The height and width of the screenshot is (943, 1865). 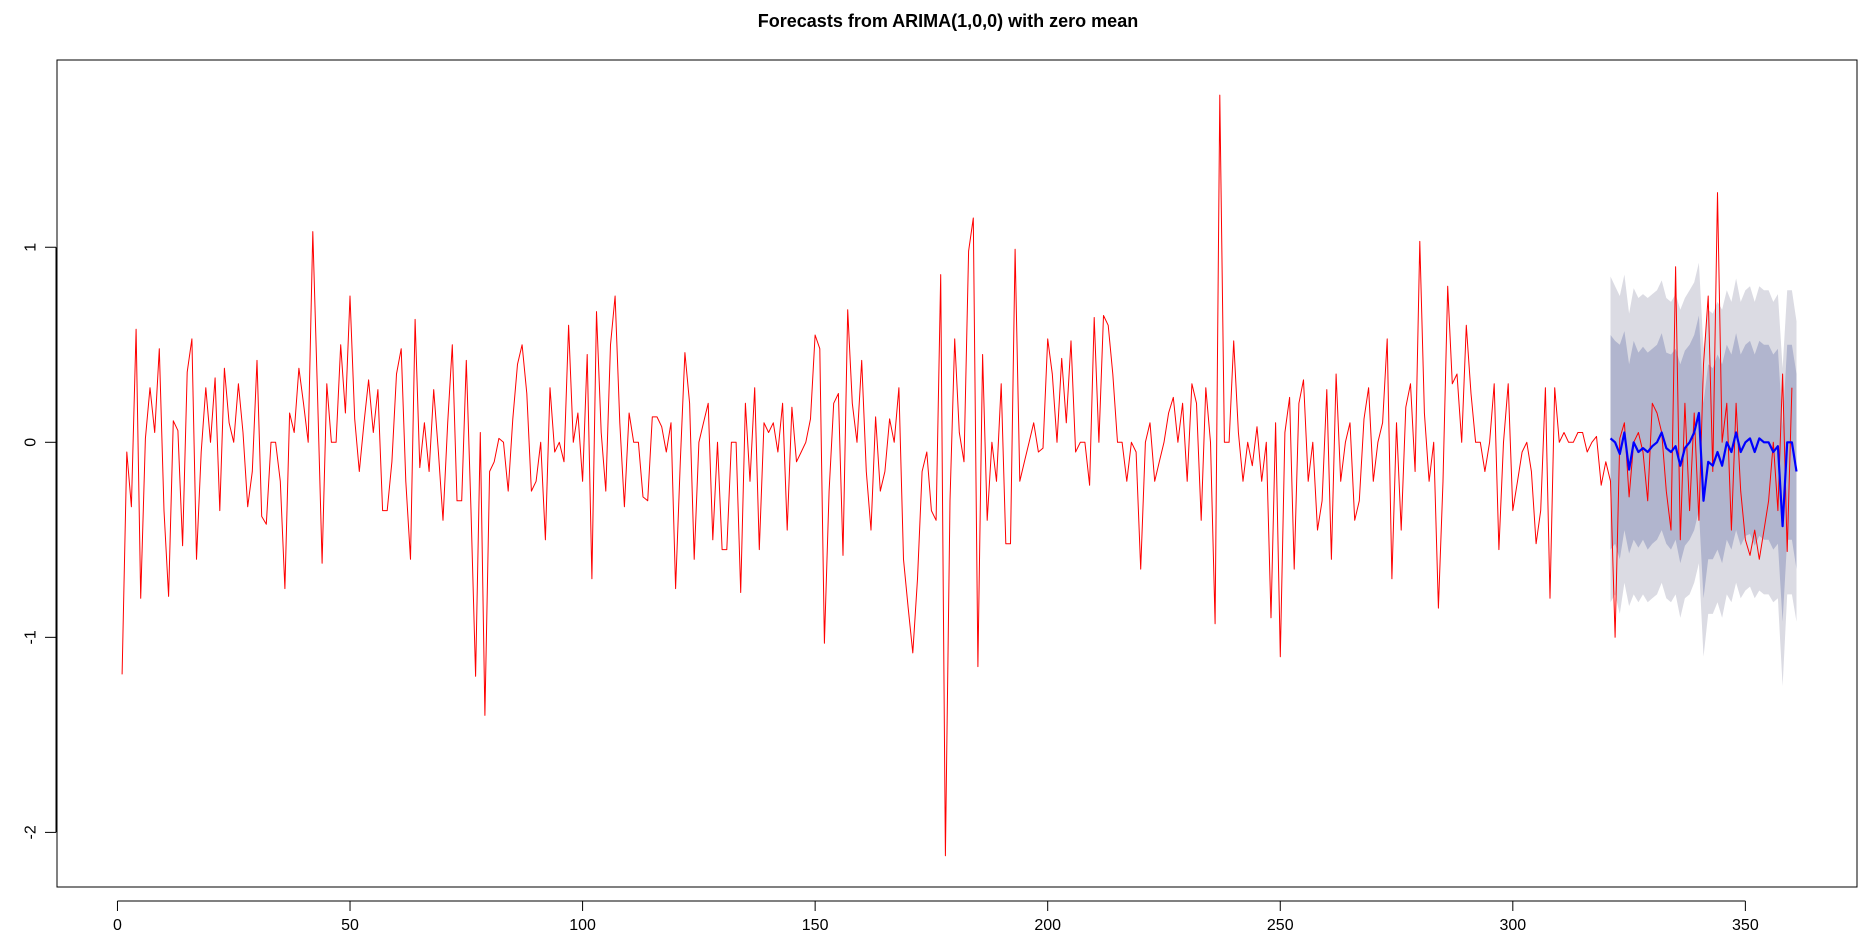 What do you see at coordinates (1047, 925) in the screenshot?
I see `x-tick-label: 200` at bounding box center [1047, 925].